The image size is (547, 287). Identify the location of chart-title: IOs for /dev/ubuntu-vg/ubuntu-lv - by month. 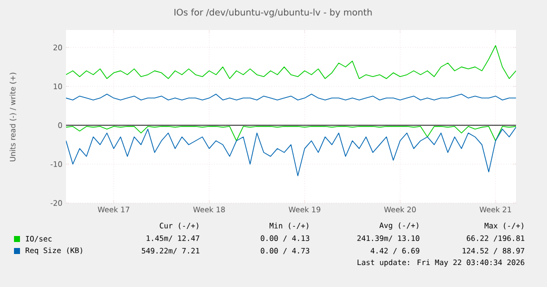
(273, 13).